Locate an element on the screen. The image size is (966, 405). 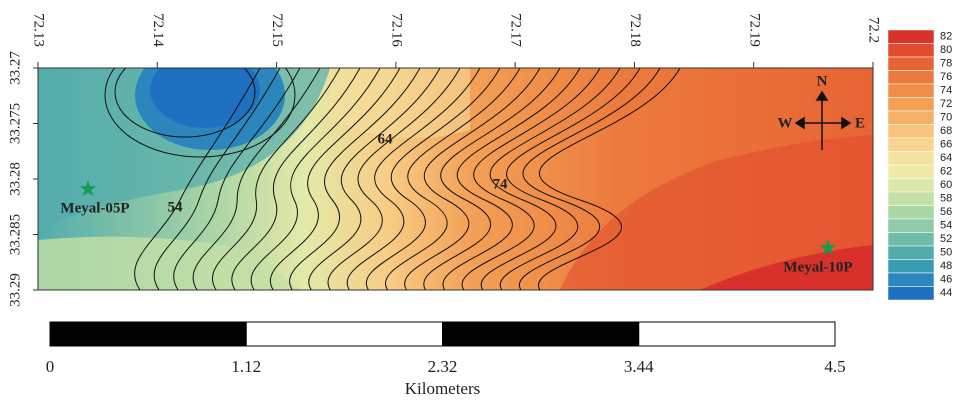
colorbar-label: 64 is located at coordinates (946, 158).